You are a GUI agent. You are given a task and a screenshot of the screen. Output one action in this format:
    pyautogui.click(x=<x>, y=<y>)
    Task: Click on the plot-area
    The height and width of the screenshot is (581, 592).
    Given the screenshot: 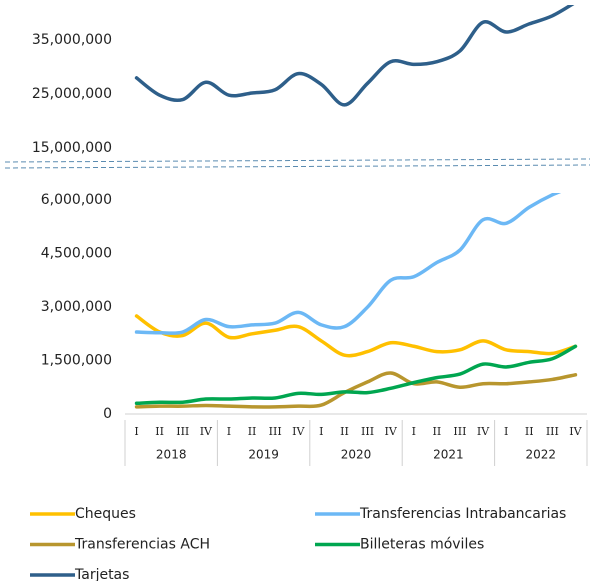 What is the action you would take?
    pyautogui.click(x=354, y=56)
    